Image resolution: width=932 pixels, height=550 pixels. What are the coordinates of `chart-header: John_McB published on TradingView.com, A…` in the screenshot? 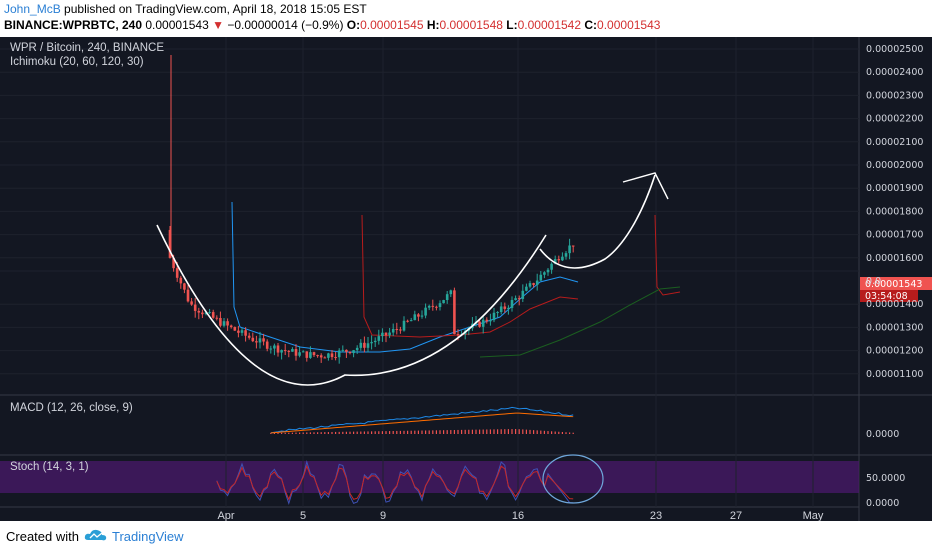 It's located at (466, 18).